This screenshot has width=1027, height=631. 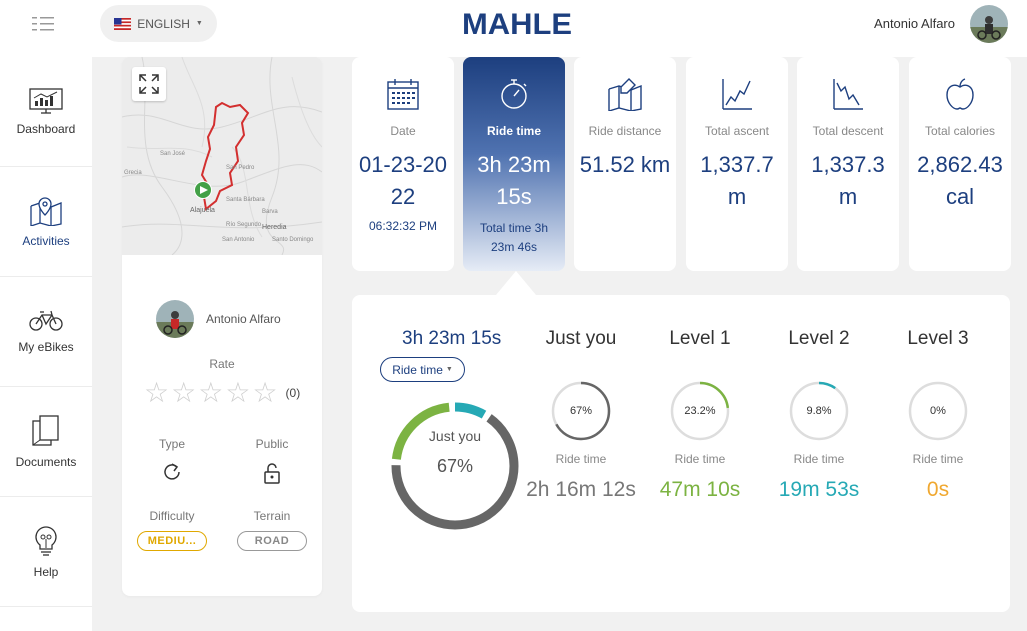 What do you see at coordinates (625, 131) in the screenshot?
I see `stat-label: Ride distance` at bounding box center [625, 131].